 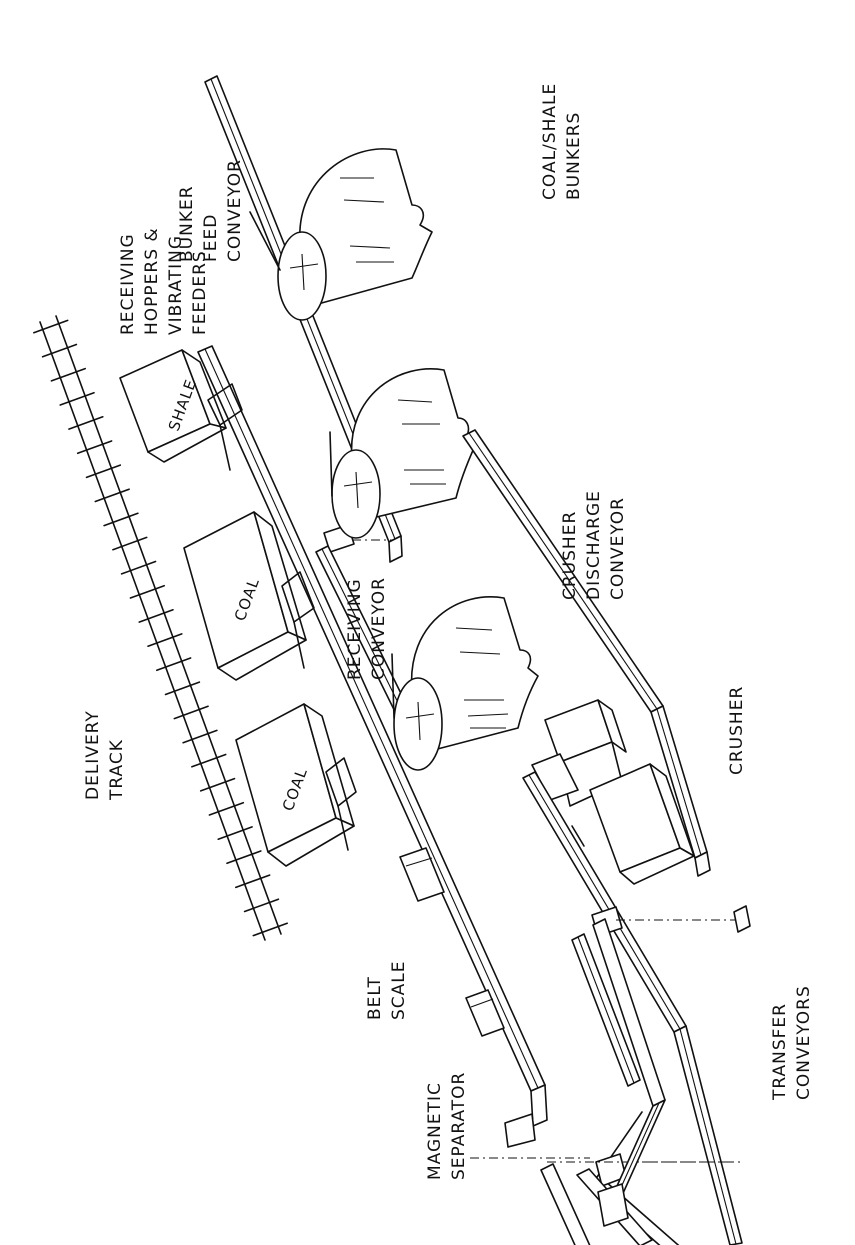 I want to click on label-crusher-discharge-conveyor: CRUSHER DISCHARGE CONVEYOR, so click(x=594, y=545).